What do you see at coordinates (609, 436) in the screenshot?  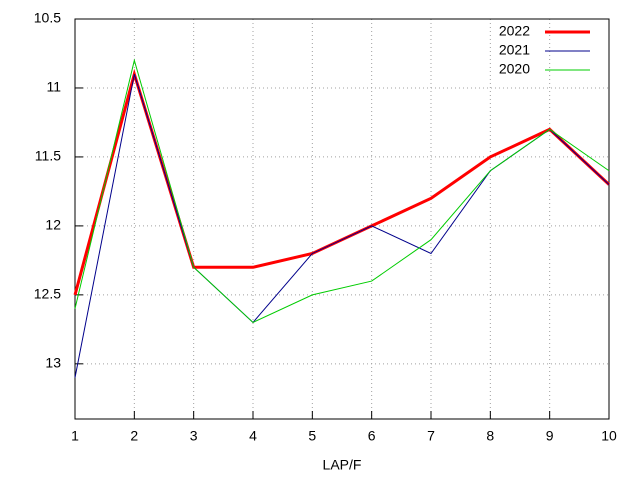 I see `x-tick-label: 10` at bounding box center [609, 436].